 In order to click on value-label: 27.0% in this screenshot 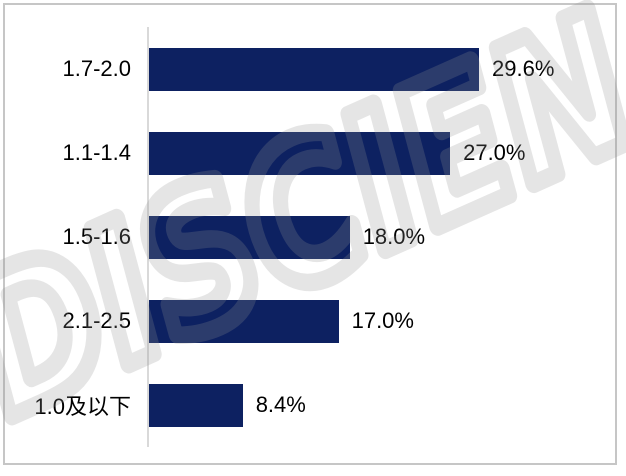, I will do `click(494, 152)`.